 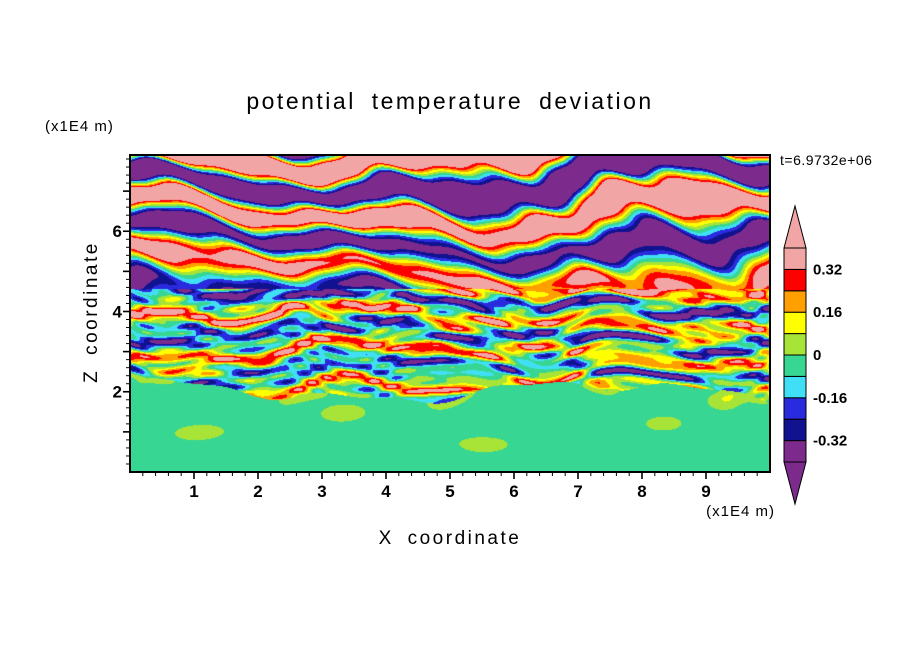 What do you see at coordinates (118, 311) in the screenshot?
I see `z-tick-label: 4` at bounding box center [118, 311].